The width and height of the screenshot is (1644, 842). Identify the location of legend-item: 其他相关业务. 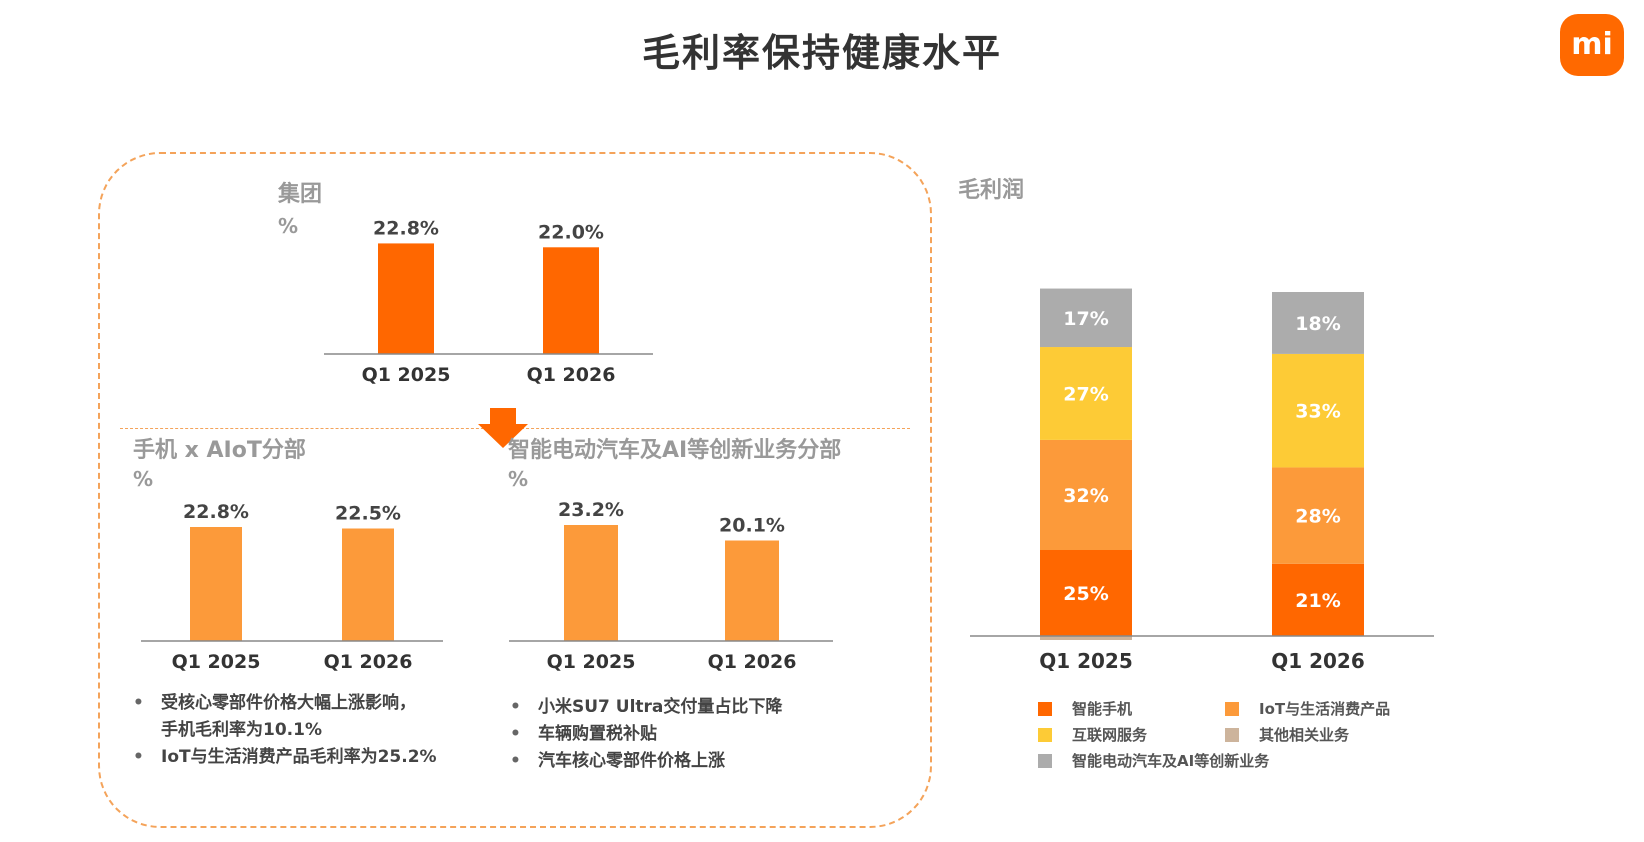
(1287, 734).